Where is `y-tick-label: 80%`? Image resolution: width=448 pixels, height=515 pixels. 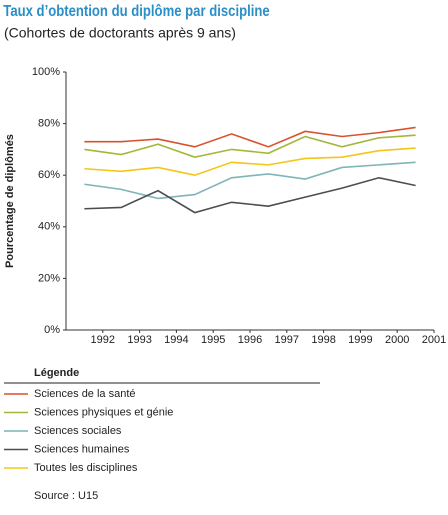 y-tick-label: 80% is located at coordinates (49, 124).